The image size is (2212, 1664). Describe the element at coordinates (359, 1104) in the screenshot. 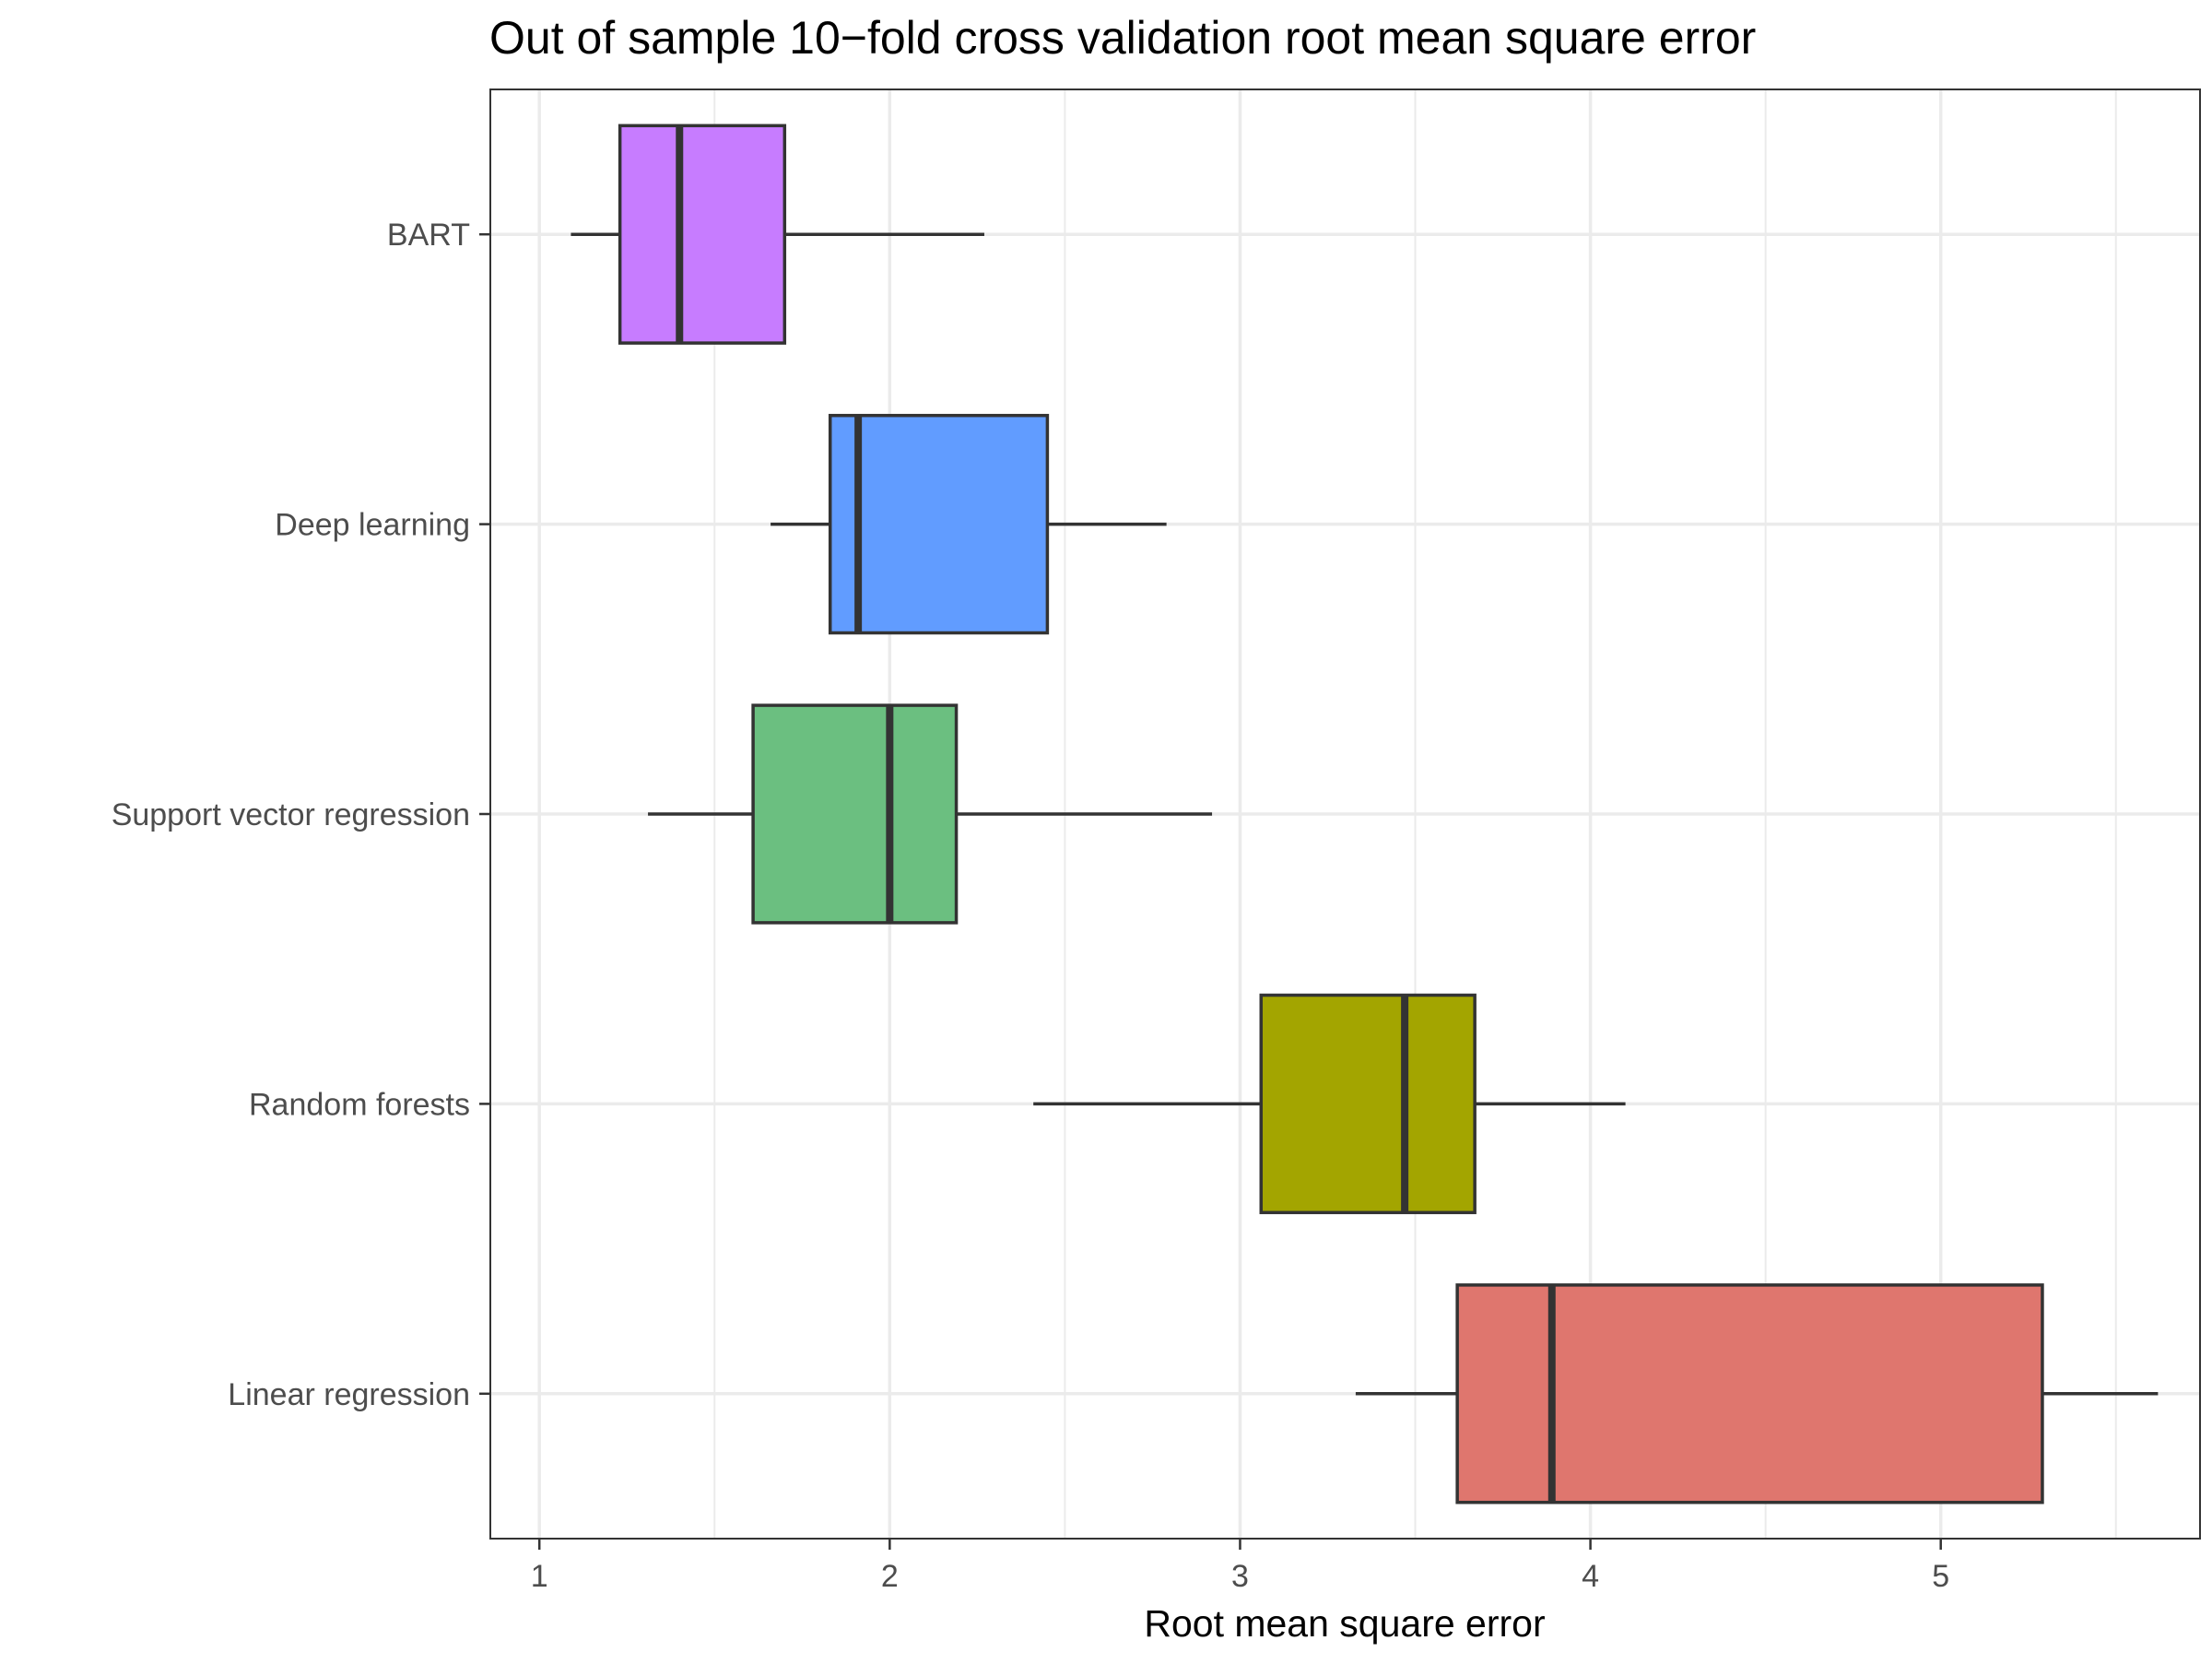

I see `y-tick-label: Random forests` at that location.